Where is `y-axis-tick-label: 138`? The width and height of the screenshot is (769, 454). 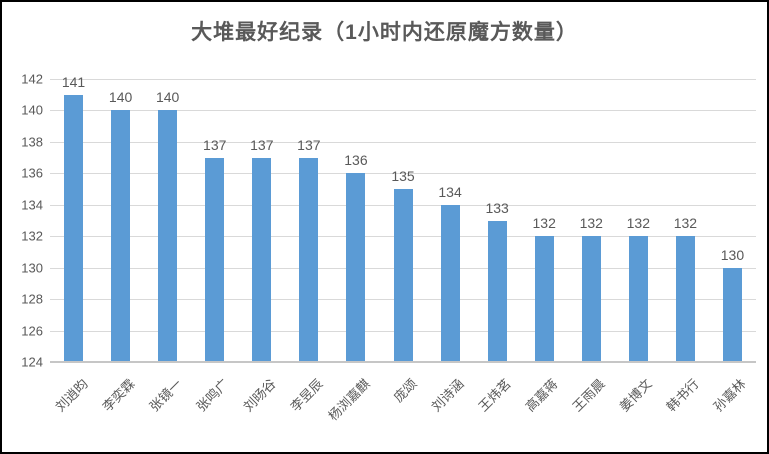 y-axis-tick-label: 138 is located at coordinates (32, 142).